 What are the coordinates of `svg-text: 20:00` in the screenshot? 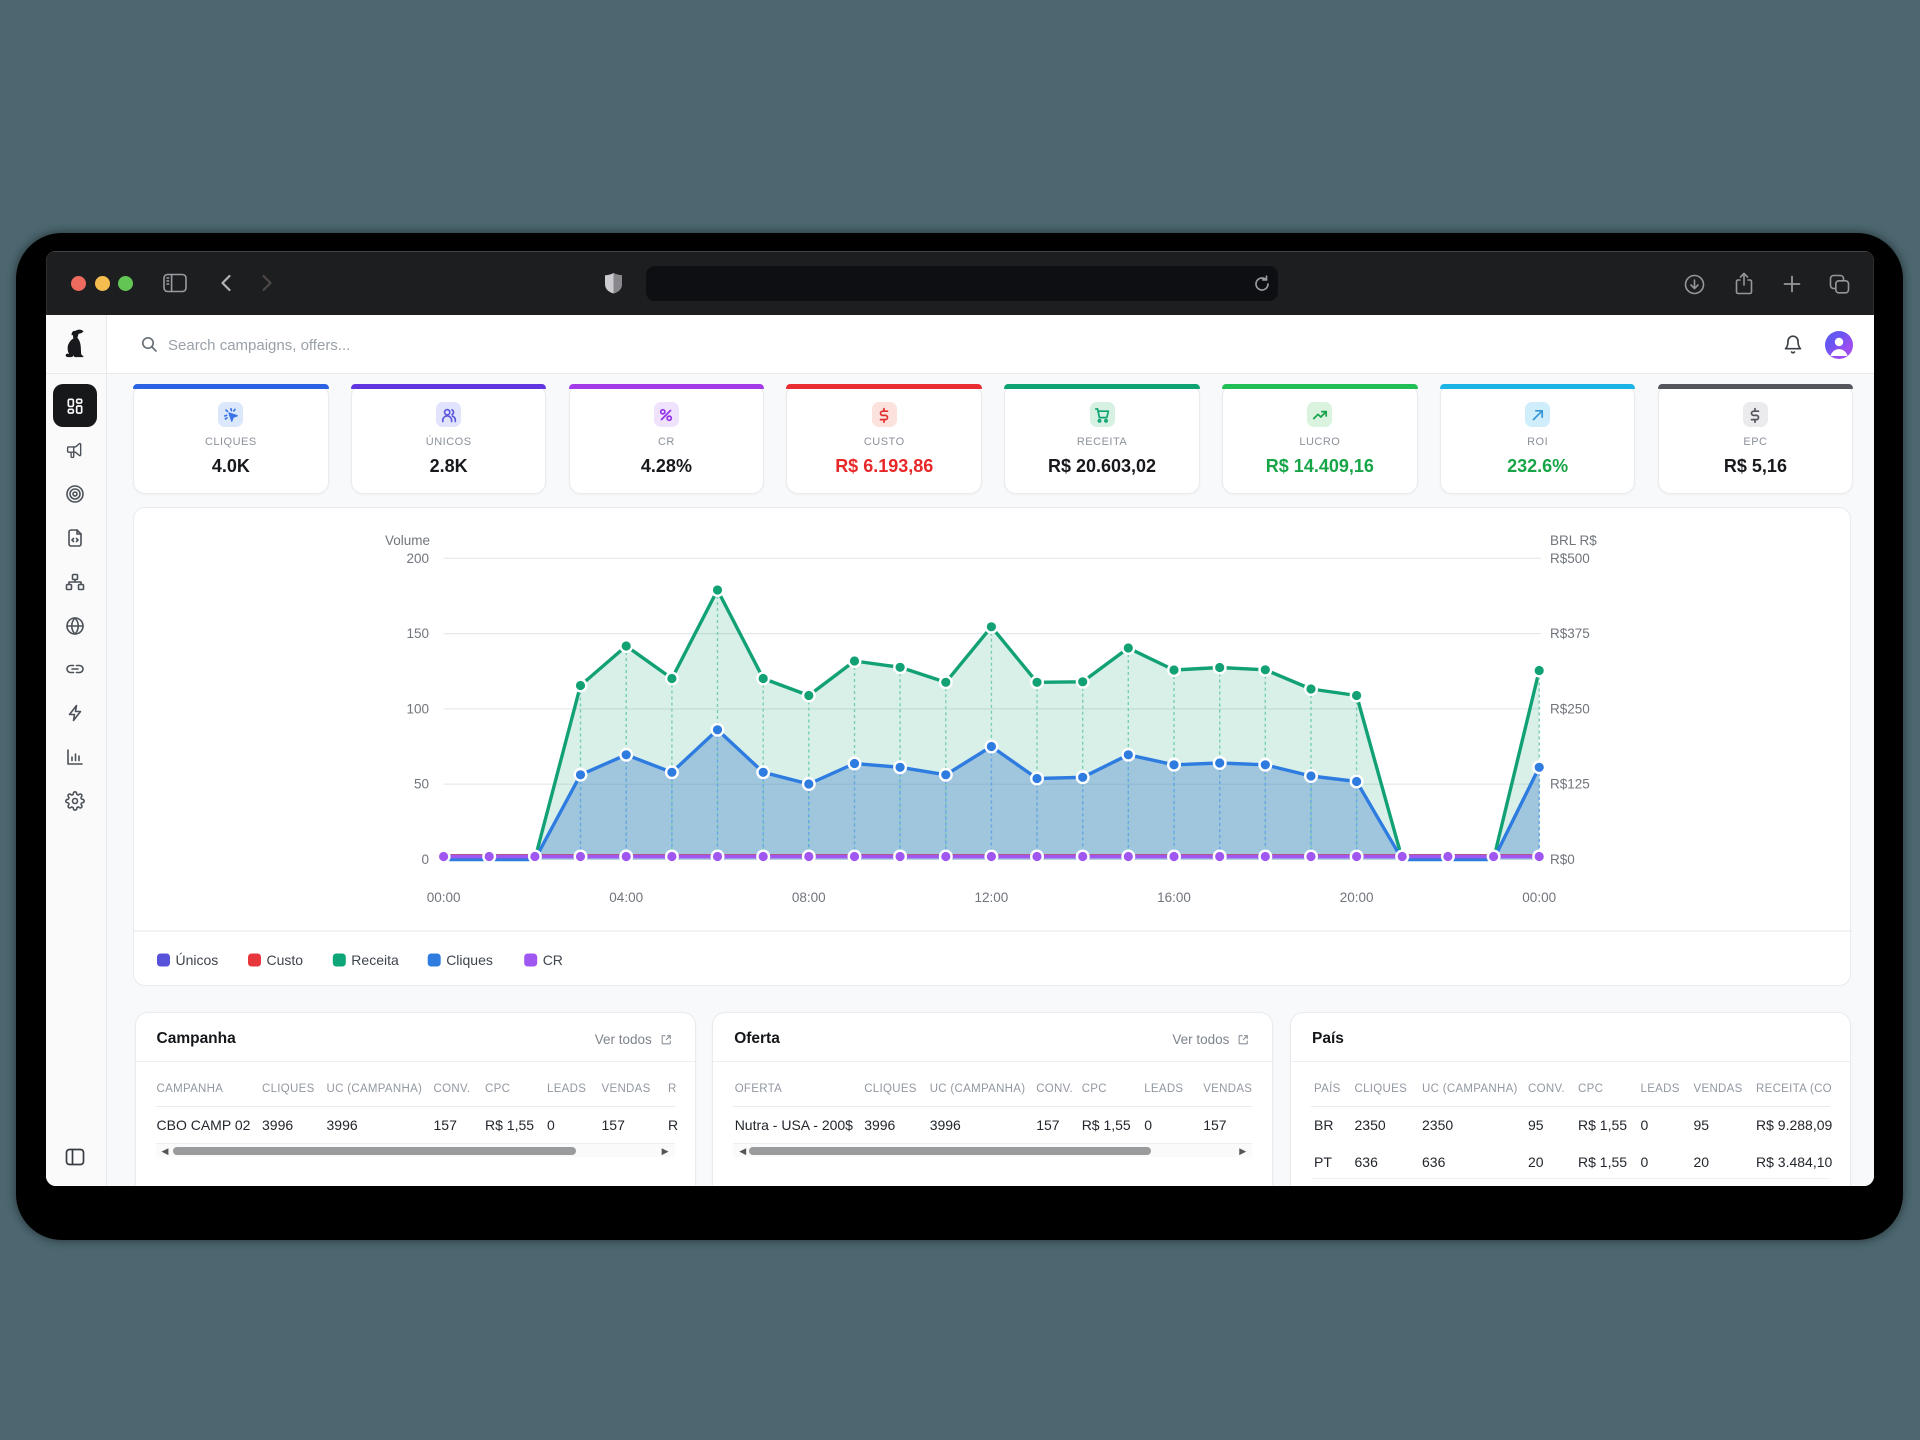 It's located at (1357, 897).